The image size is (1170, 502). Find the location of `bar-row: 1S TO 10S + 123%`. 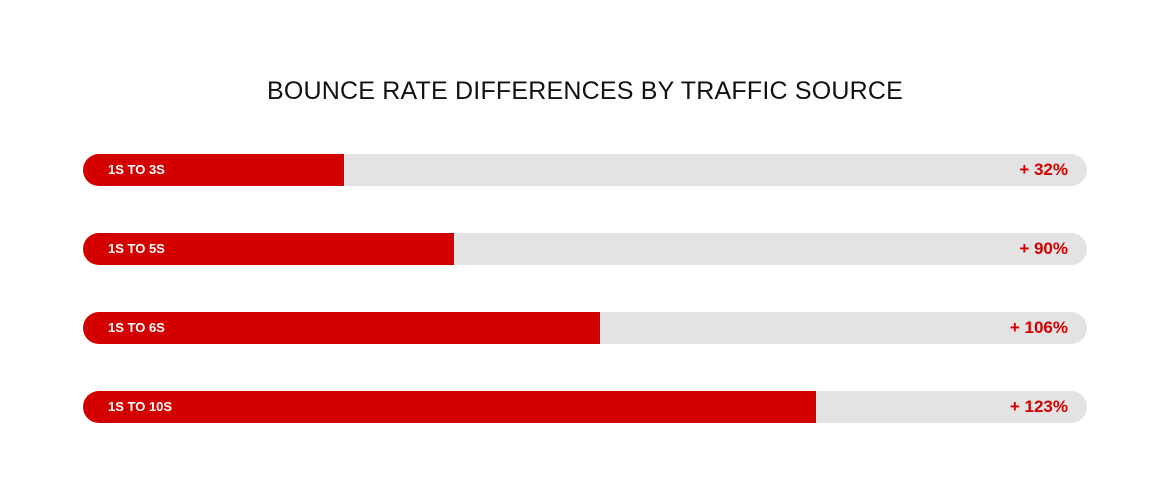

bar-row: 1S TO 10S + 123% is located at coordinates (585, 407).